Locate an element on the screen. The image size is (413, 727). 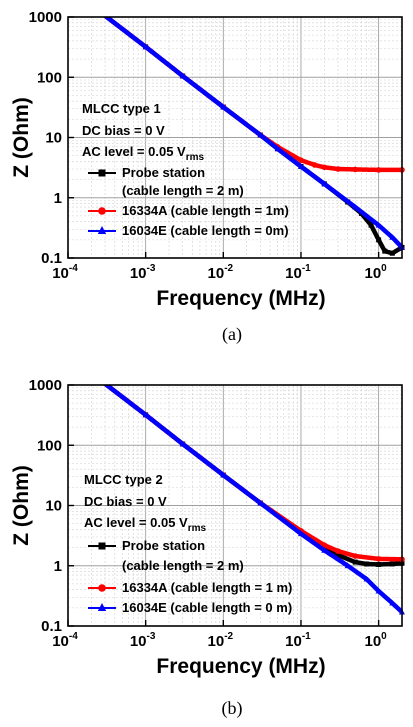
x-tick-label: 10⁻¹ is located at coordinates (298, 272).